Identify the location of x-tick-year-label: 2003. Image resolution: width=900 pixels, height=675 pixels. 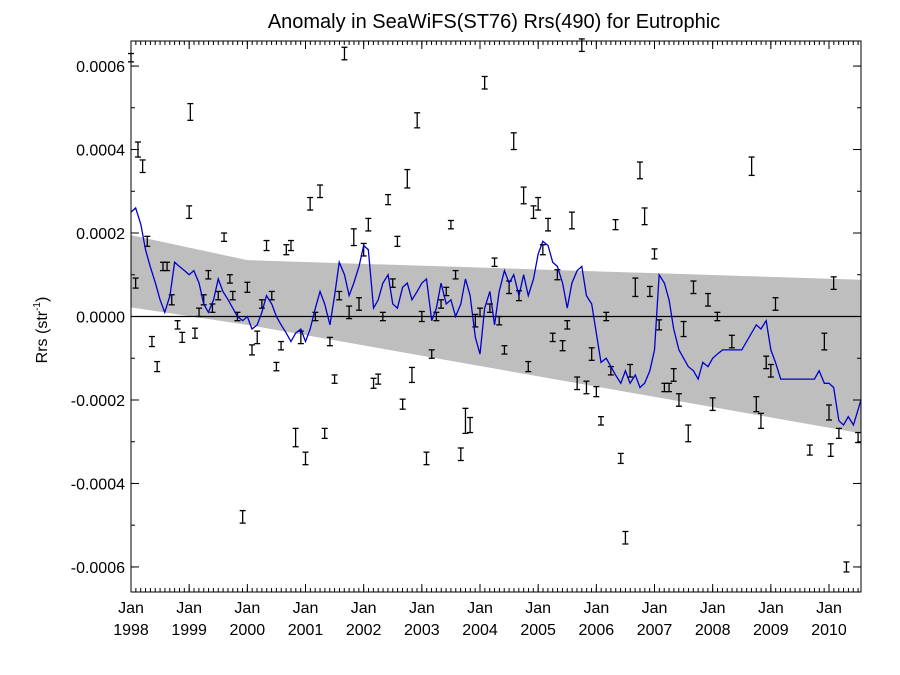
(422, 630).